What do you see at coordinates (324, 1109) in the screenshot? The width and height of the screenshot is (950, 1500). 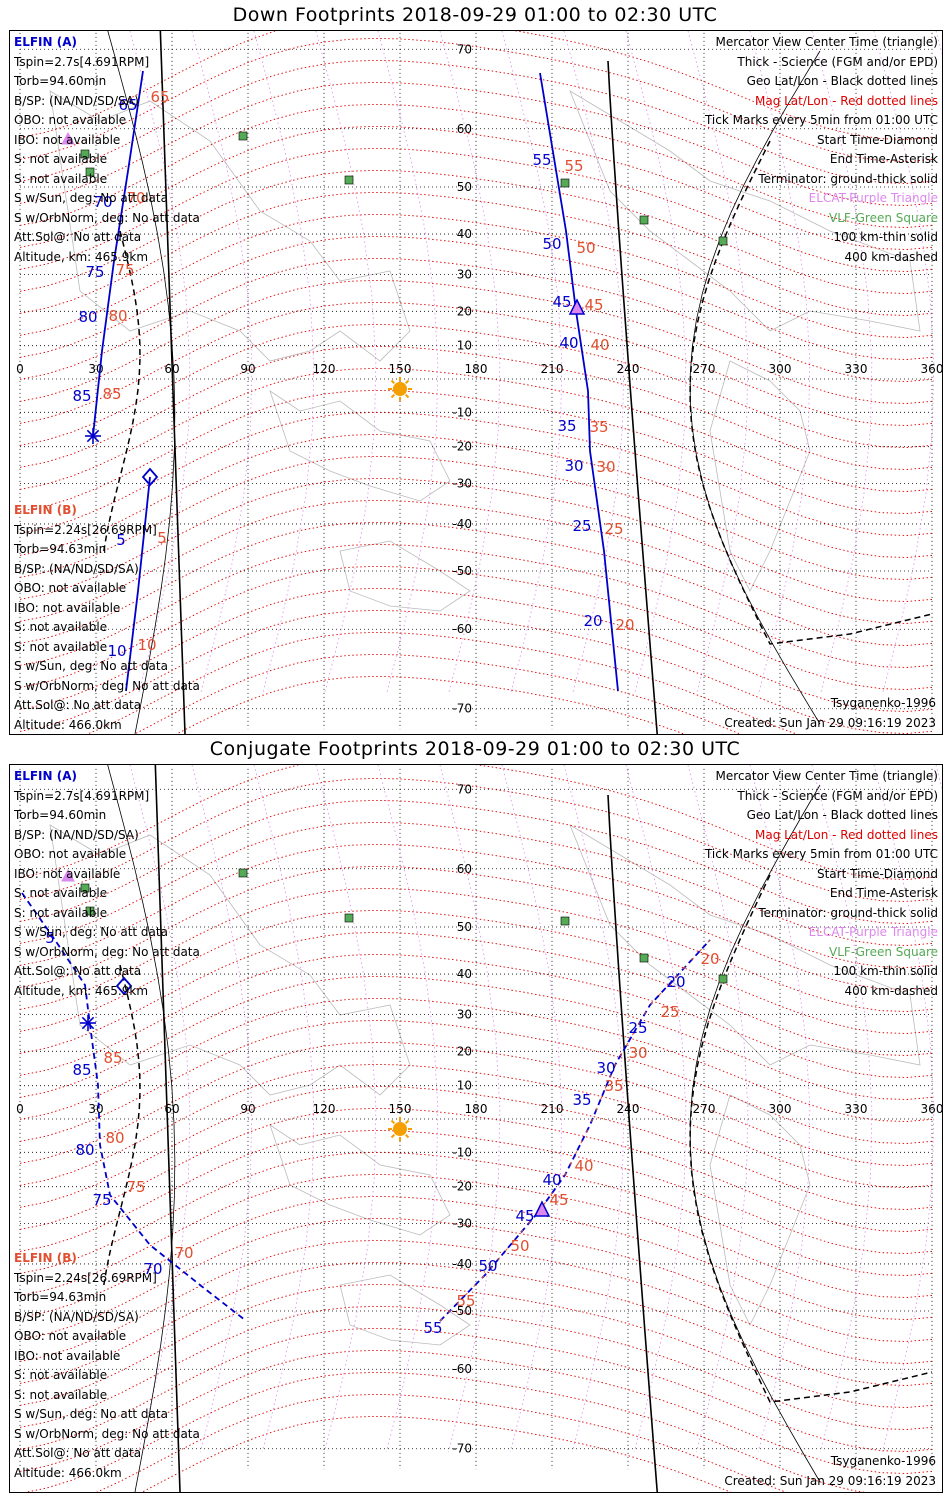 I see `lon-tick-label: 120` at bounding box center [324, 1109].